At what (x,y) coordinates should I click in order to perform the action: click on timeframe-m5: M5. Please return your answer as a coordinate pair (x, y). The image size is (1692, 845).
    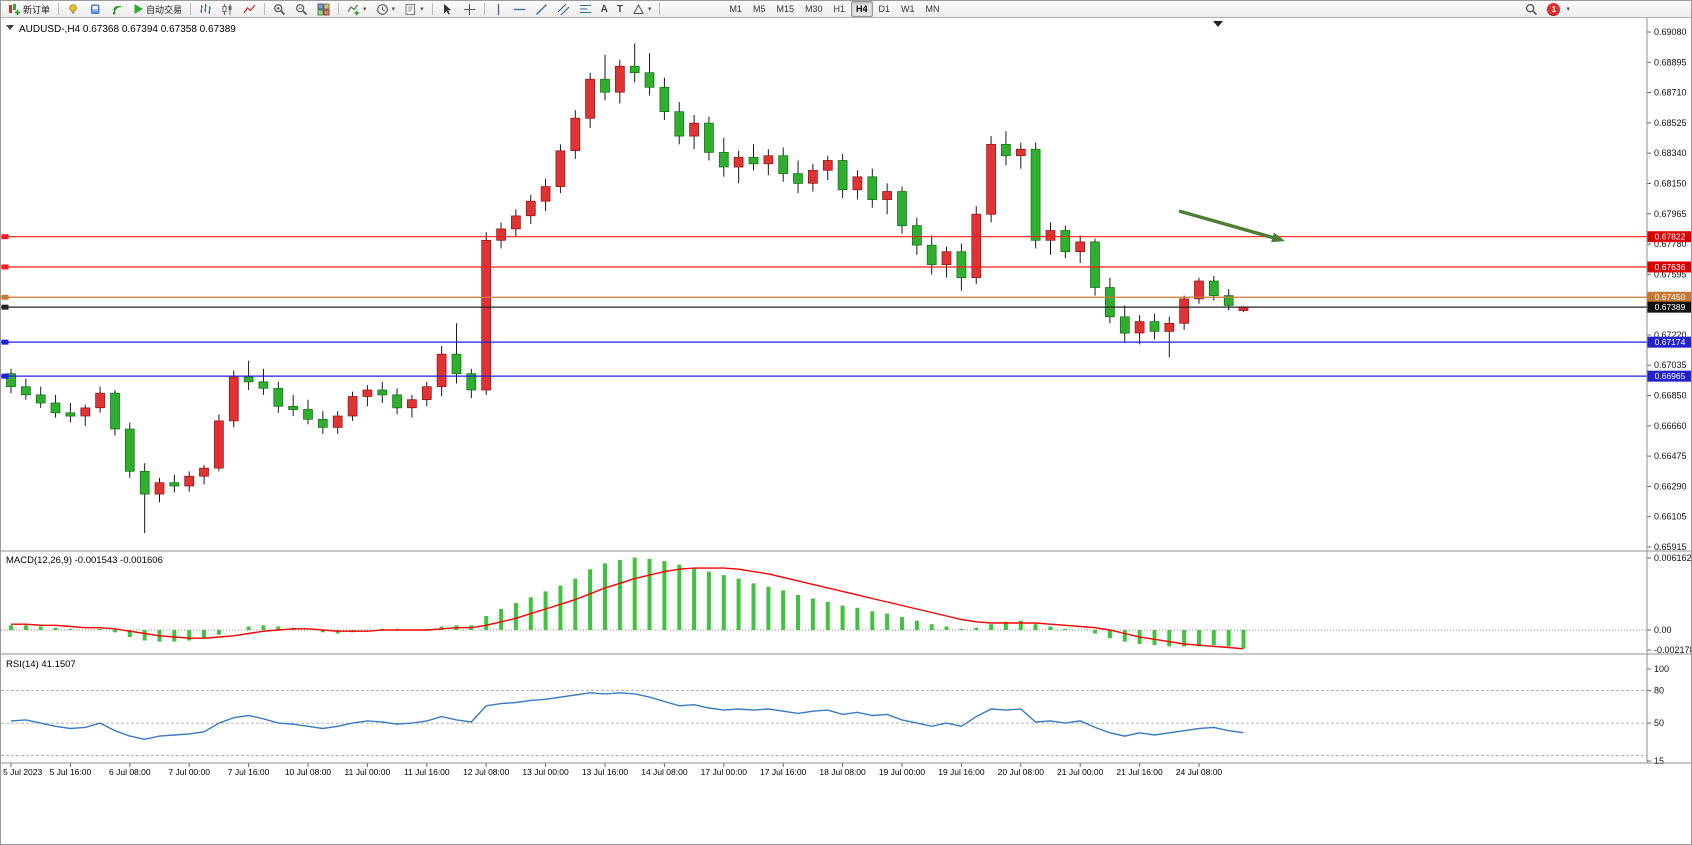
    Looking at the image, I should click on (759, 9).